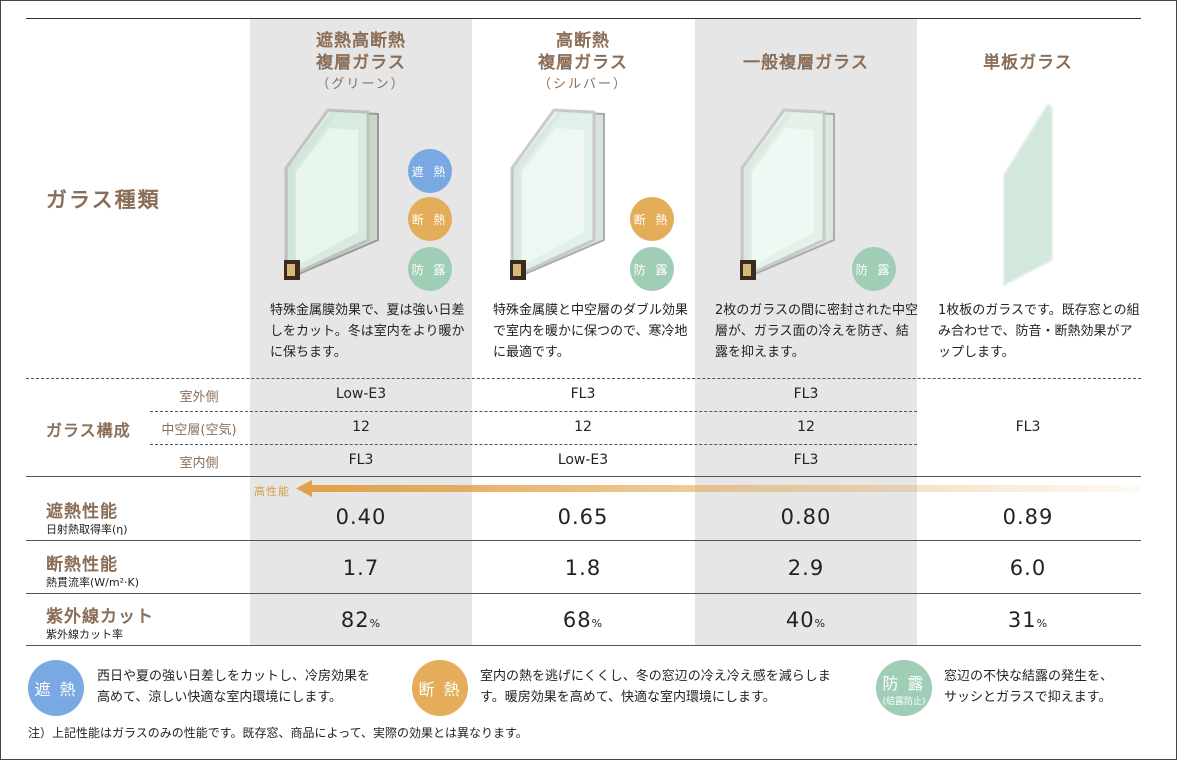 This screenshot has height=760, width=1177. What do you see at coordinates (361, 427) in the screenshot?
I see `comp-col1-air: 12` at bounding box center [361, 427].